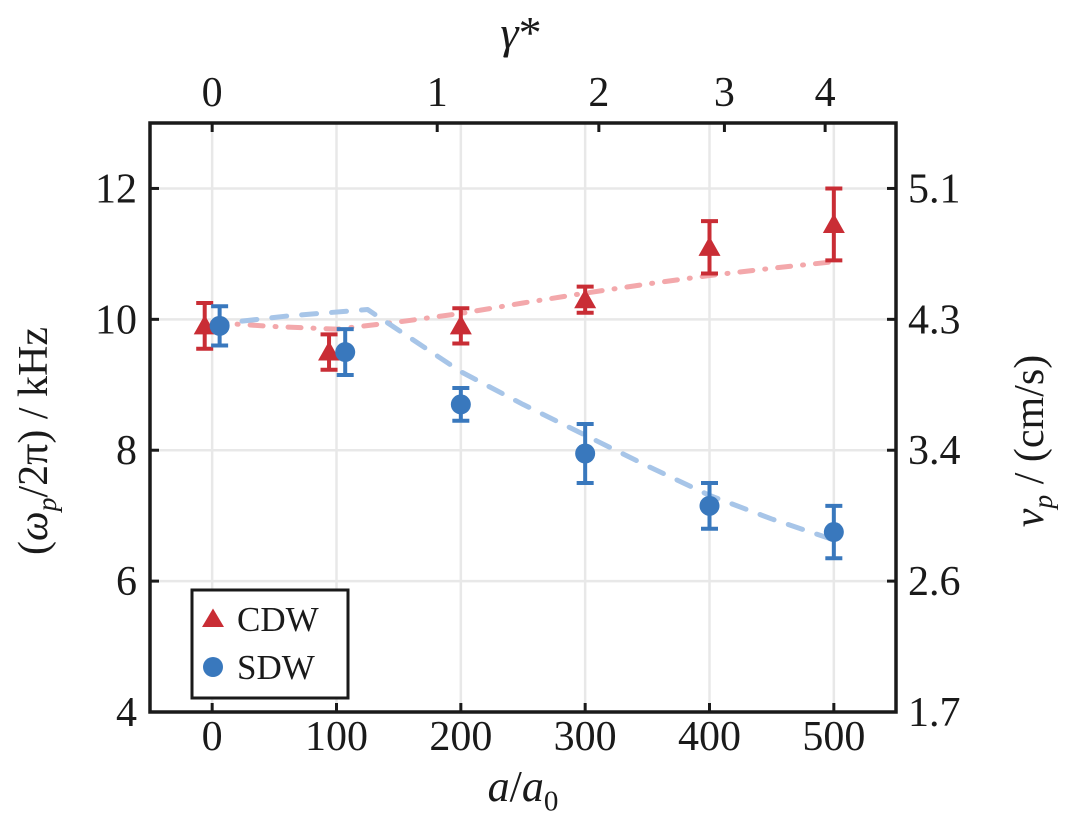  I want to click on fit-line-cdw-fit, so click(523, 295).